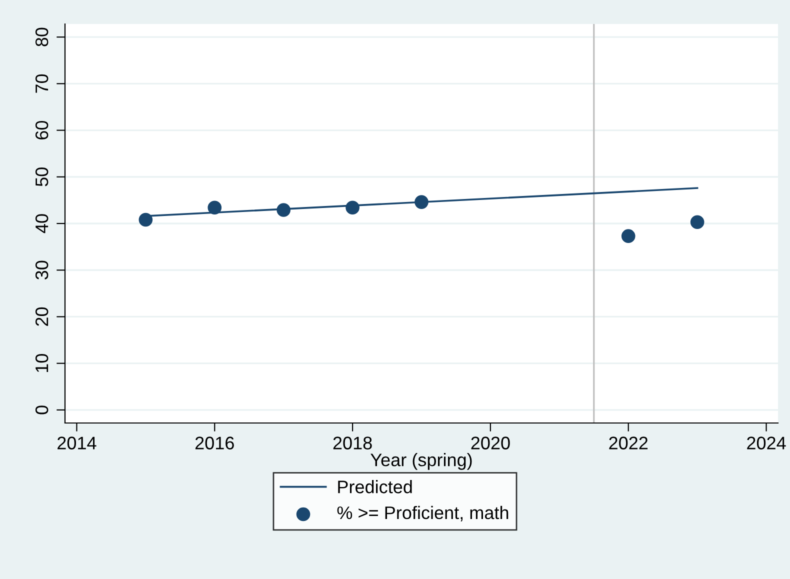  What do you see at coordinates (41, 83) in the screenshot?
I see `y-tick-label: 70` at bounding box center [41, 83].